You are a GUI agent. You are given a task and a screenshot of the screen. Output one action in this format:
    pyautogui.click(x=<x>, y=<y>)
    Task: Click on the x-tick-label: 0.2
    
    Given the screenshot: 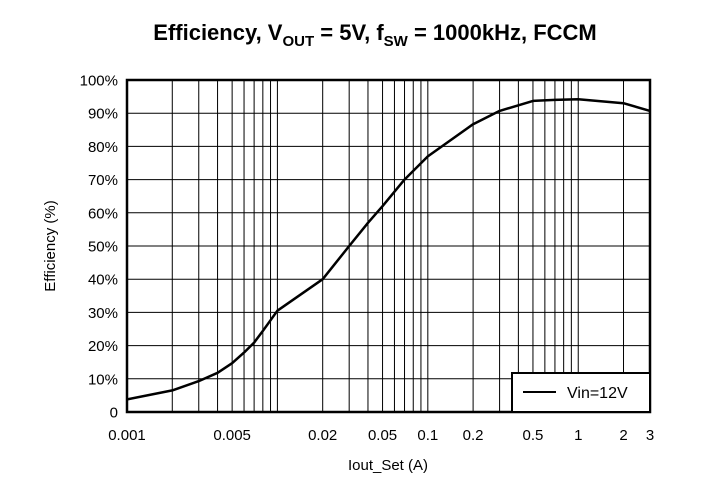 What is the action you would take?
    pyautogui.click(x=473, y=435)
    